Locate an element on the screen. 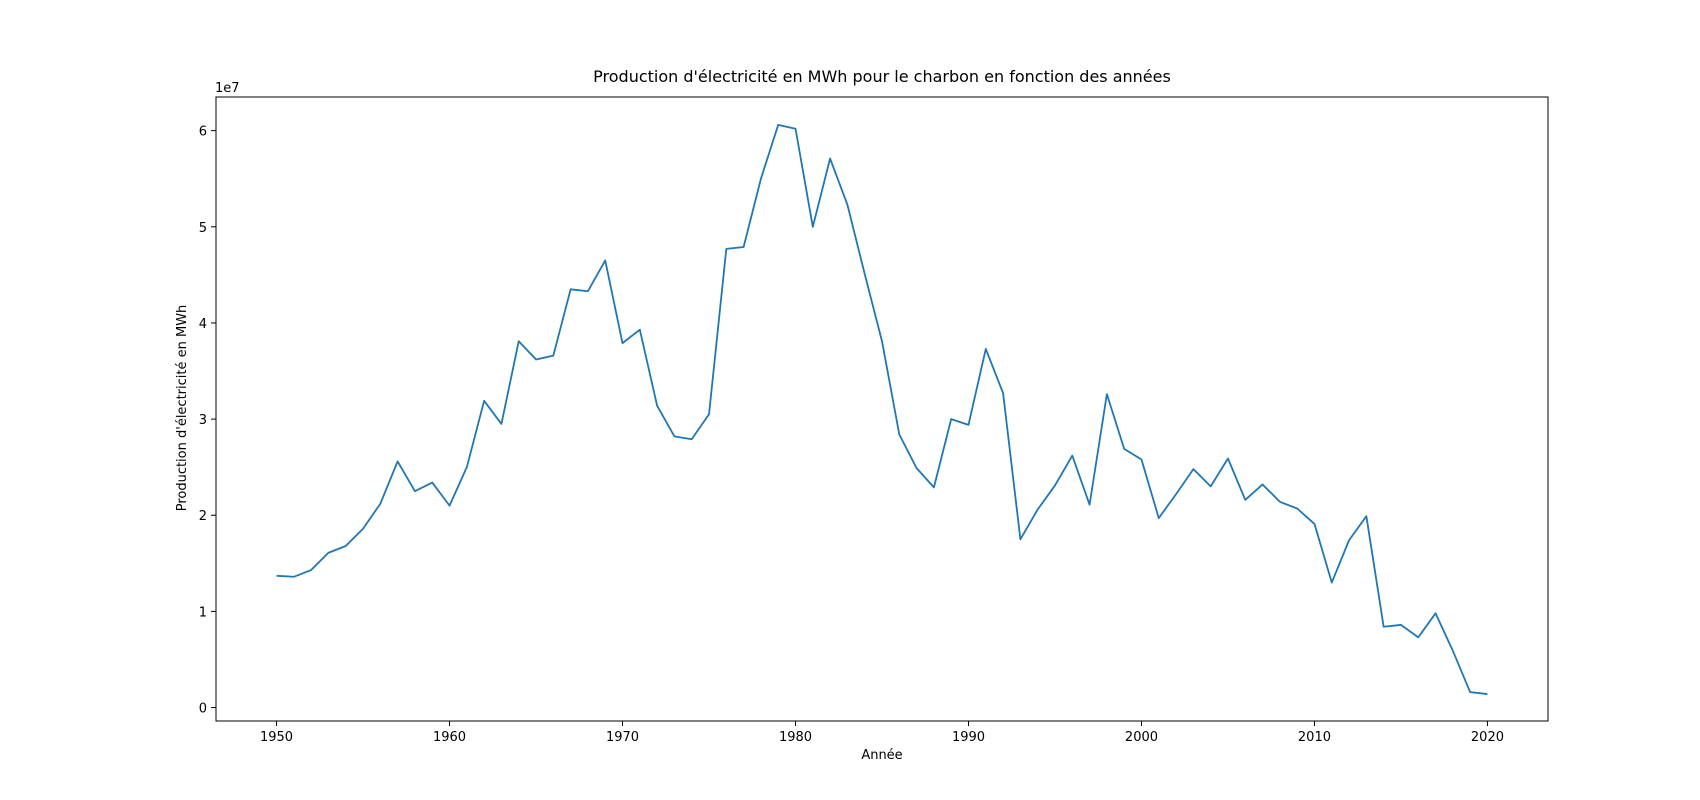  x-tick-label: 2000 is located at coordinates (1141, 737).